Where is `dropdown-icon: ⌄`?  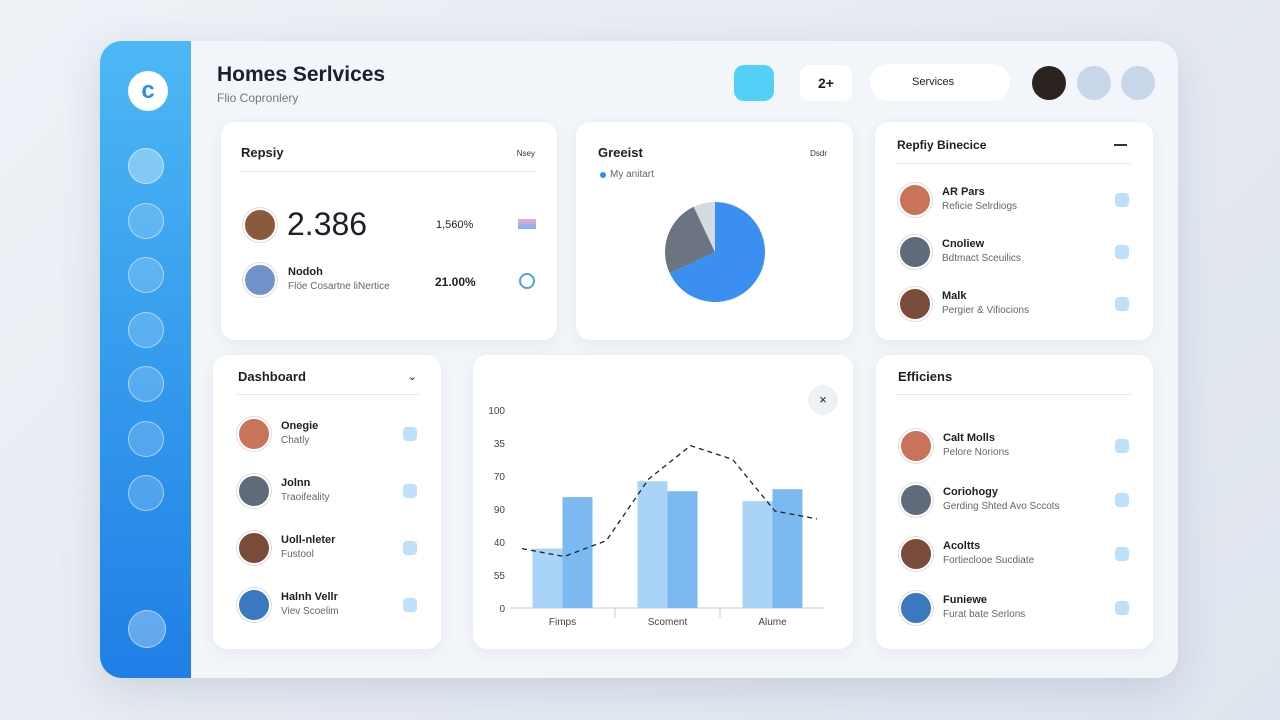 dropdown-icon: ⌄ is located at coordinates (412, 377).